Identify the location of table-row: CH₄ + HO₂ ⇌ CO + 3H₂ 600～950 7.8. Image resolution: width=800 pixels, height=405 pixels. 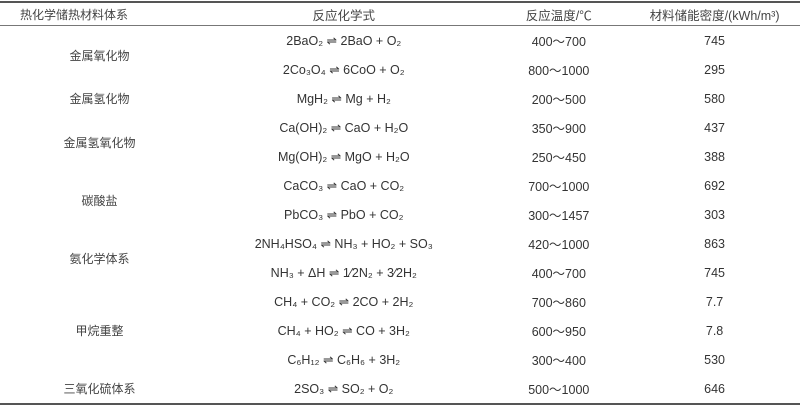
(400, 330).